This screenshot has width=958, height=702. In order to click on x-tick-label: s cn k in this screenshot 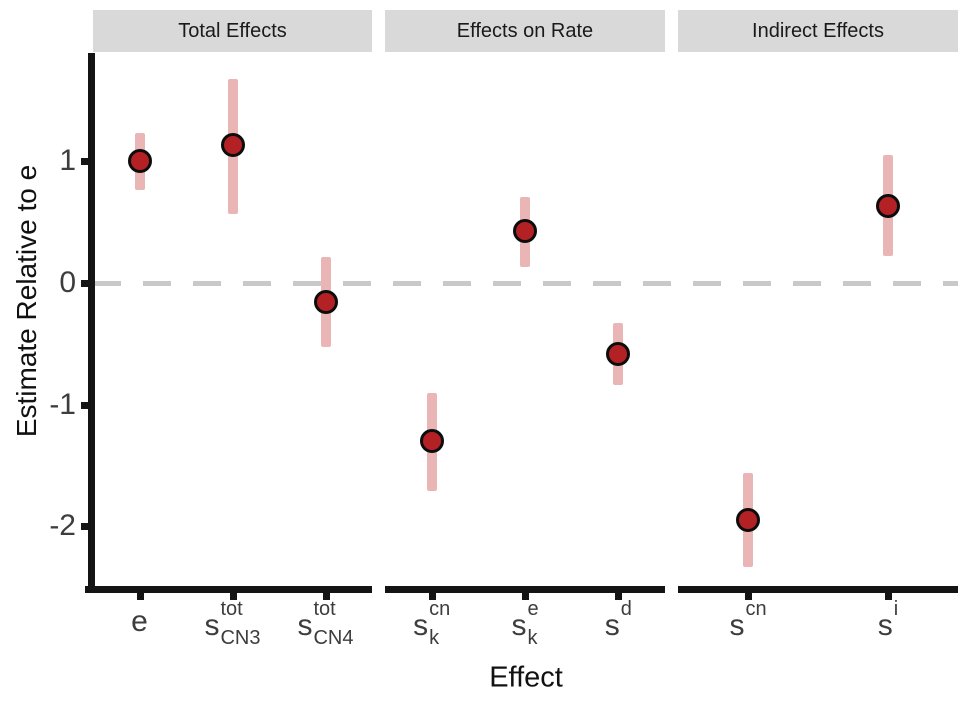, I will do `click(432, 623)`.